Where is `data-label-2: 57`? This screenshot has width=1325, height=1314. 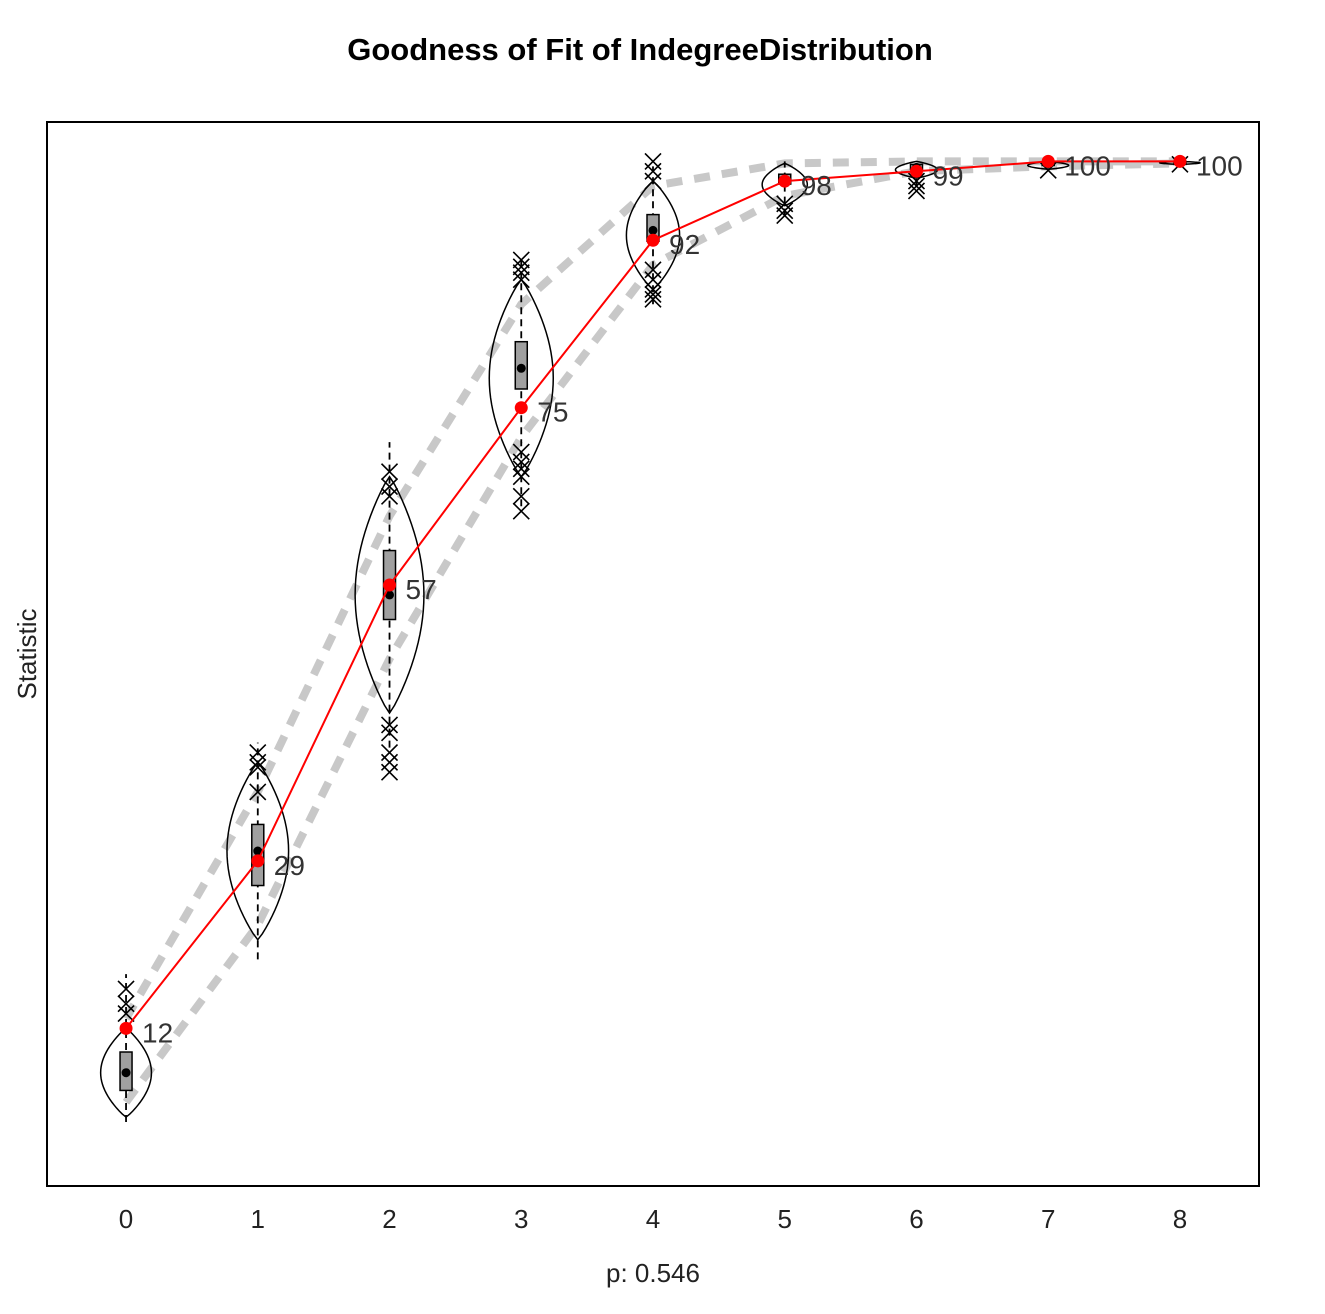 data-label-2: 57 is located at coordinates (421, 589).